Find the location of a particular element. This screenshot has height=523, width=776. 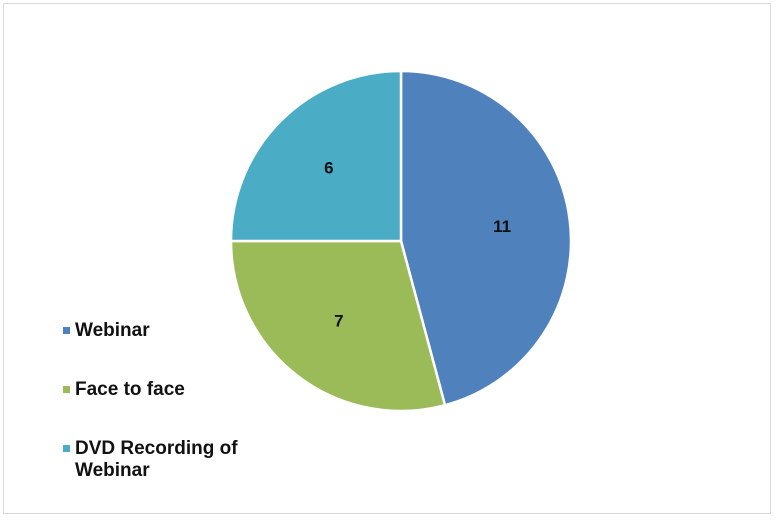

pie-slice-dvd-recording is located at coordinates (316, 156).